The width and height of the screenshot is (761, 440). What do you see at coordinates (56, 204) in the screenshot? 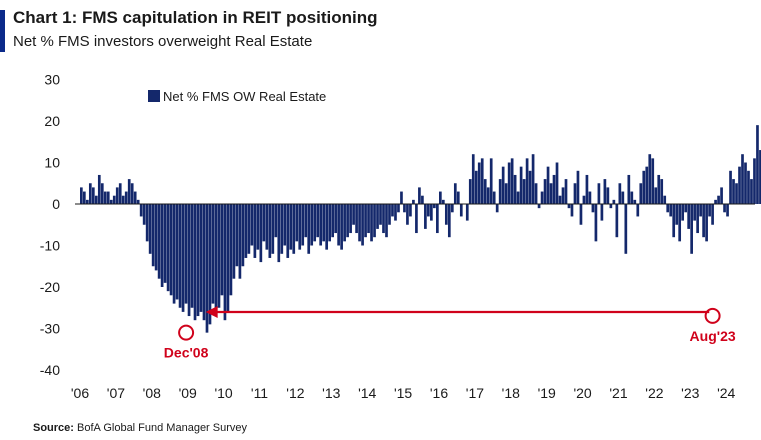
I see `y-tick-label: 0` at bounding box center [56, 204].